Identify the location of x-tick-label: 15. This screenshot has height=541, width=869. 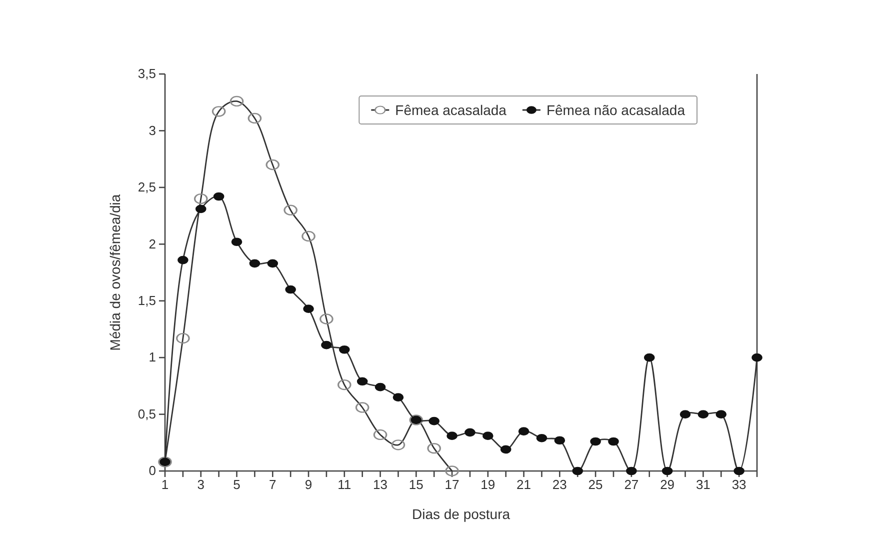
(416, 484).